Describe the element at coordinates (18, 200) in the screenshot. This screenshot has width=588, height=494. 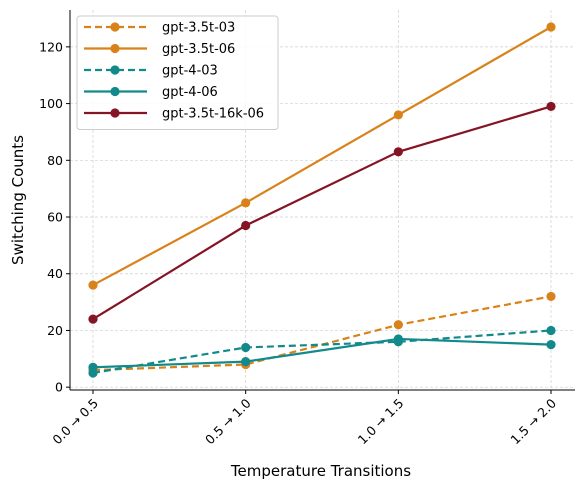
I see `y-axis-title: Switching Counts` at that location.